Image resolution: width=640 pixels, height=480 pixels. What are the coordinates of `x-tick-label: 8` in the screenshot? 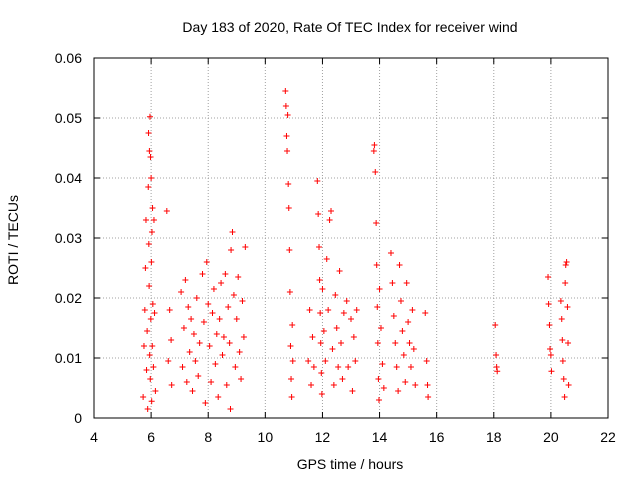 It's located at (208, 437).